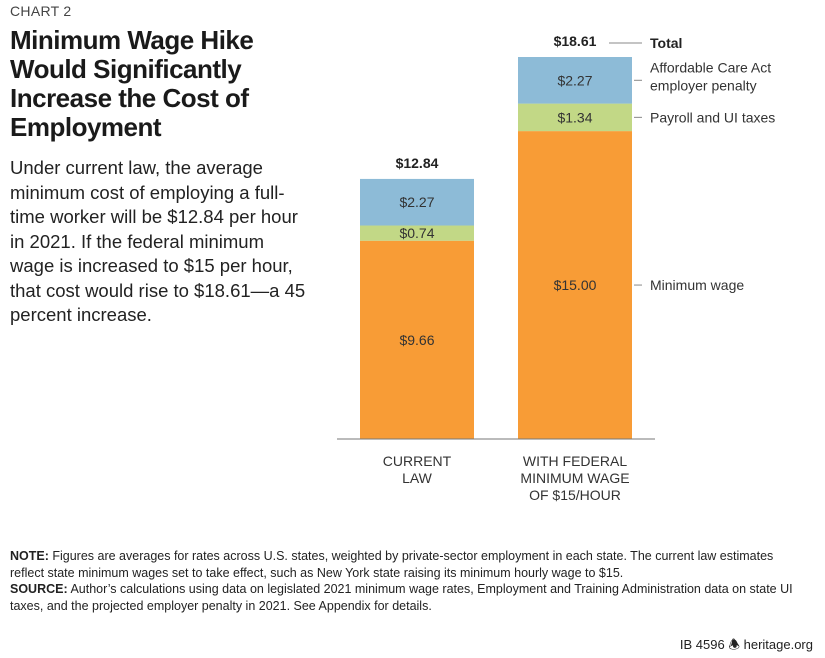 This screenshot has width=825, height=658. Describe the element at coordinates (39, 589) in the screenshot. I see `source-label: SOURCE:` at that location.